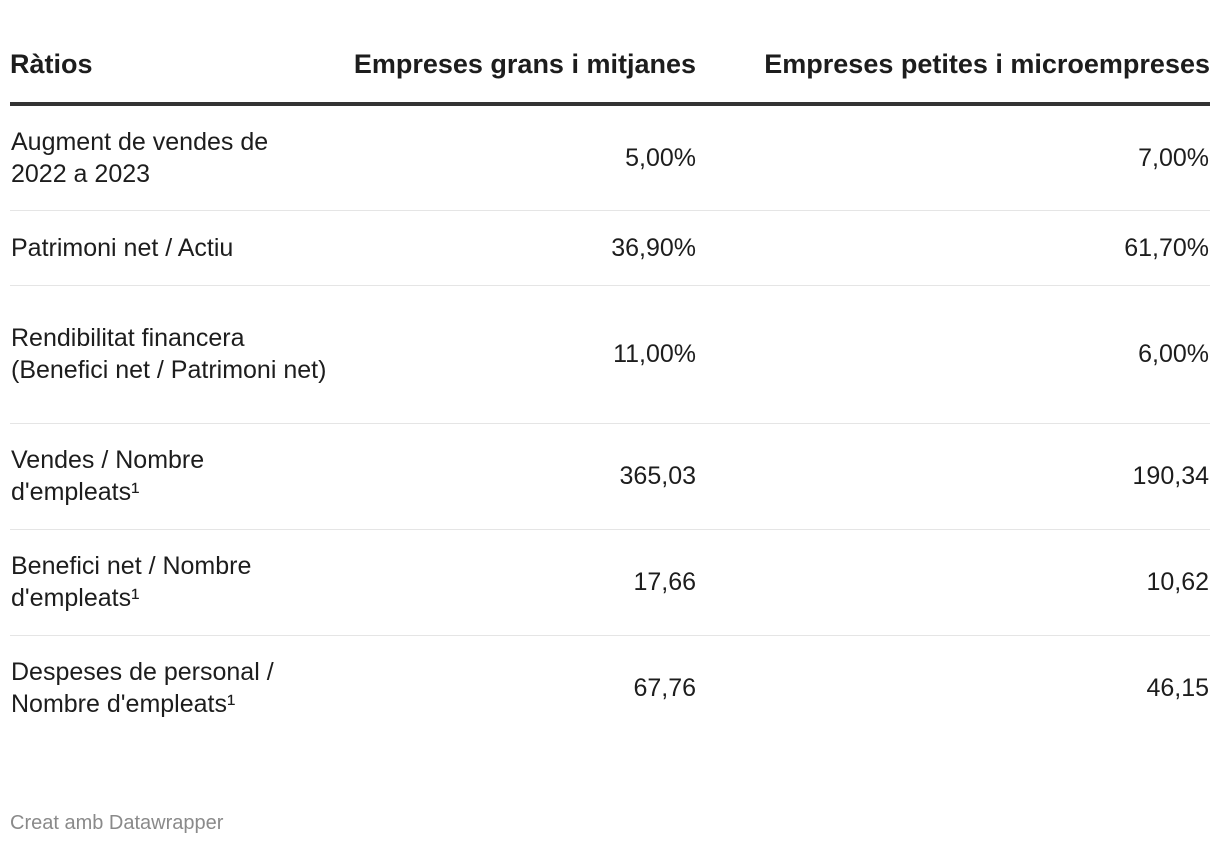  What do you see at coordinates (956, 248) in the screenshot?
I see `cell-small: 61,70%` at bounding box center [956, 248].